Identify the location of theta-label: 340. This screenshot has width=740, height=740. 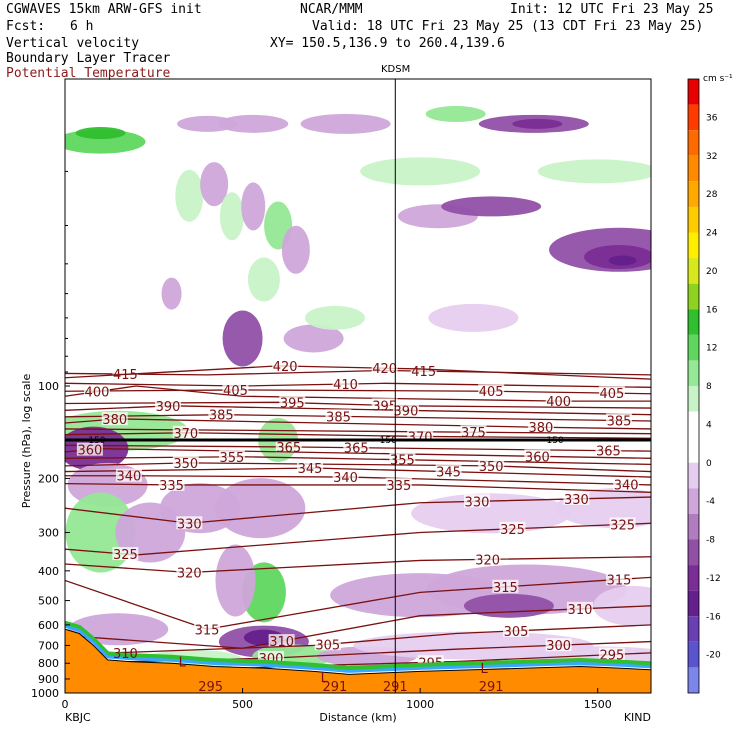
(345, 478).